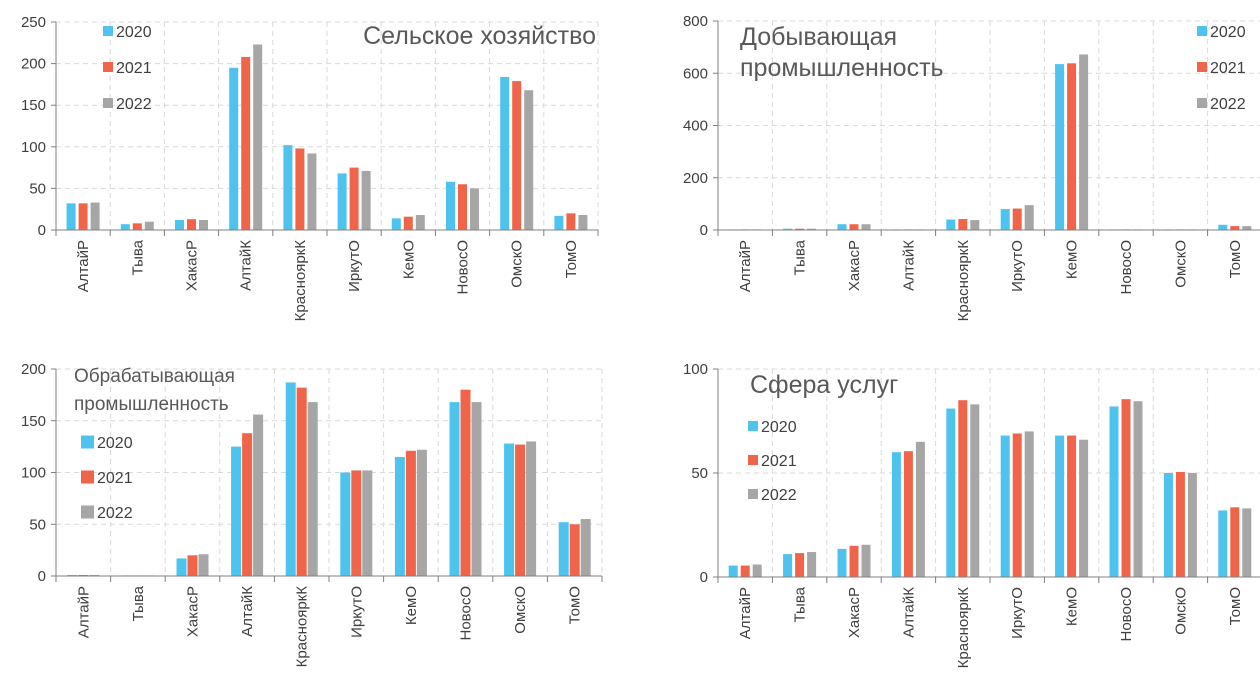 This screenshot has height=684, width=1260. Describe the element at coordinates (695, 21) in the screenshot. I see `y-tick-label: 800` at that location.